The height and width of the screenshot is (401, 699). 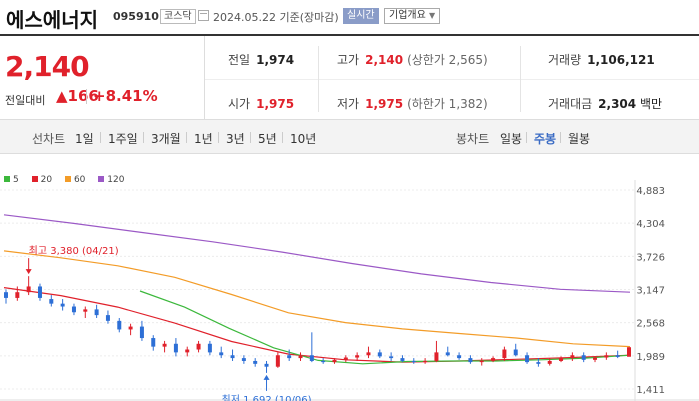 I want to click on tab-5years: 5년, so click(x=267, y=139).